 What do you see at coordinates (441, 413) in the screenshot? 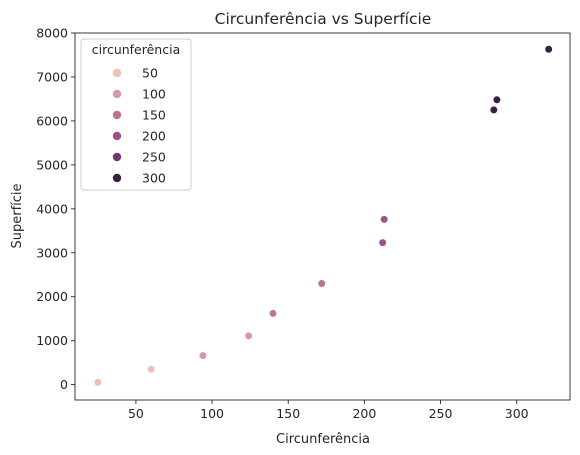
I see `x-tick-label: 250` at bounding box center [441, 413].